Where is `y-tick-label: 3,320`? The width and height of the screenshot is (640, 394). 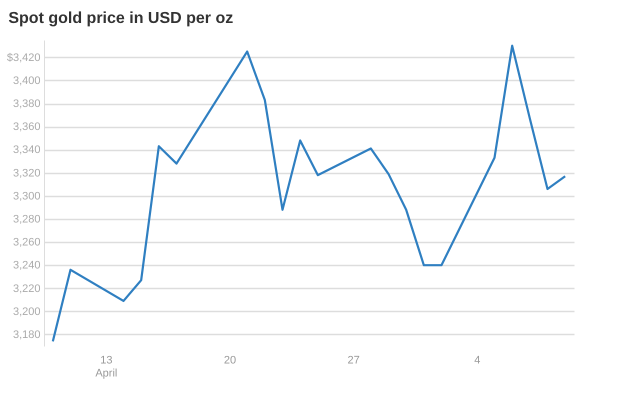
y-tick-label: 3,320 is located at coordinates (26, 173).